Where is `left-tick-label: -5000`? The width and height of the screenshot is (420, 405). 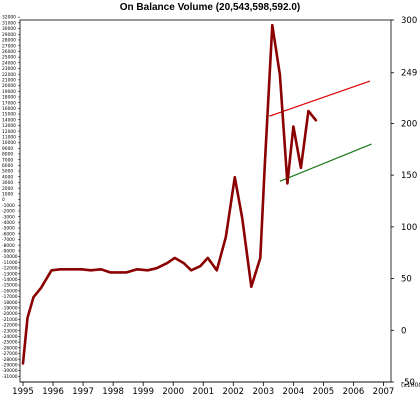
left-tick-label: -5000 is located at coordinates (8, 229).